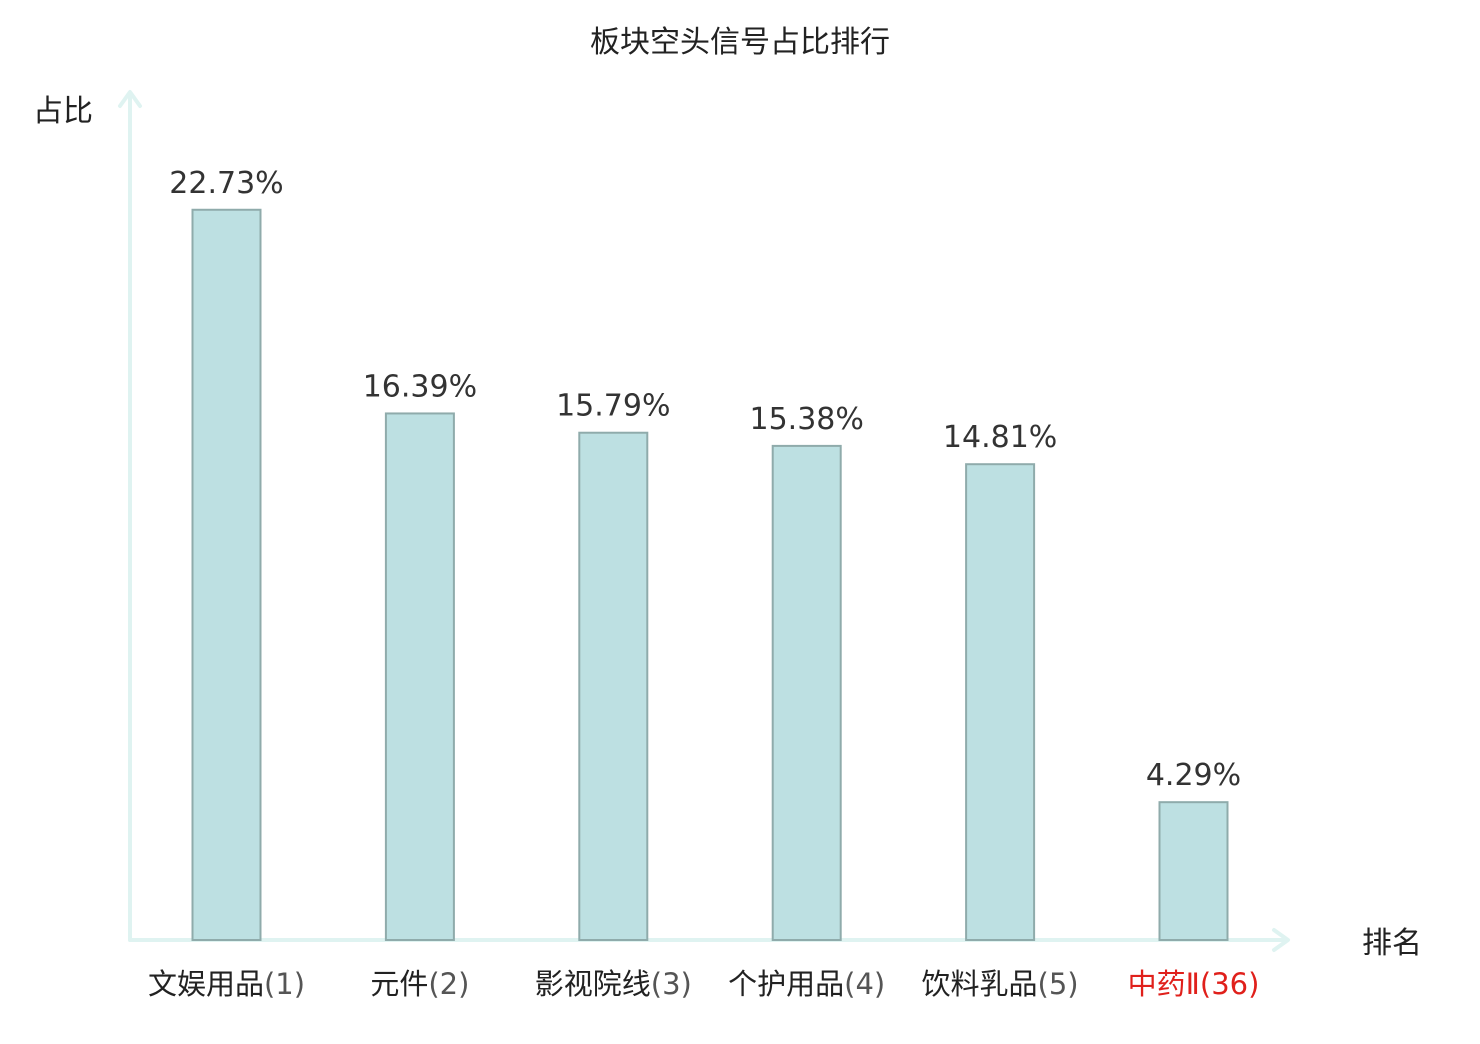  I want to click on value-label: 15.38%, so click(807, 419).